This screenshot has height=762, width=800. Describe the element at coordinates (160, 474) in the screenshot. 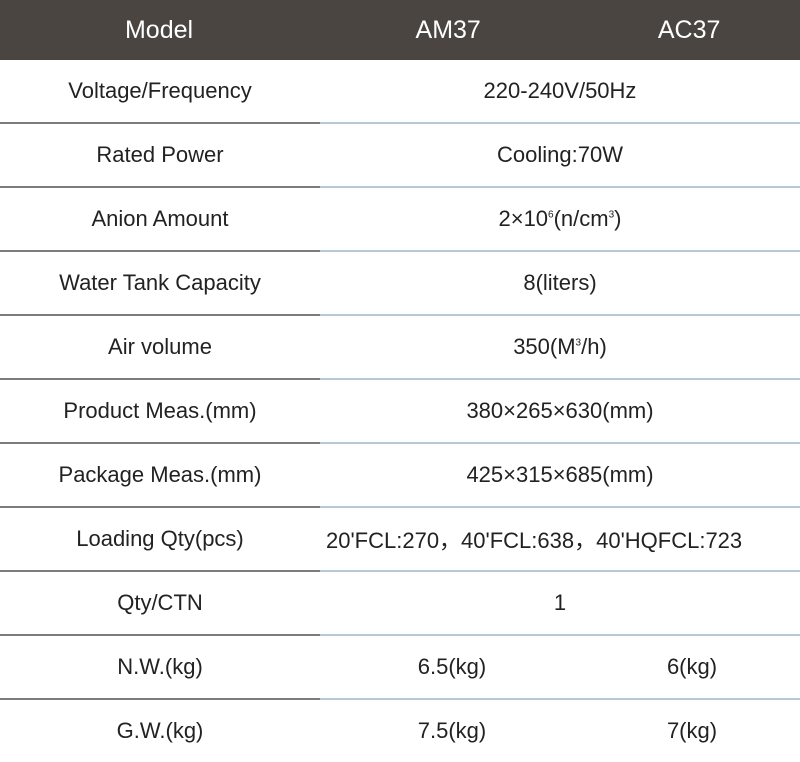

I see `row-label: Package Meas.(mm)` at that location.